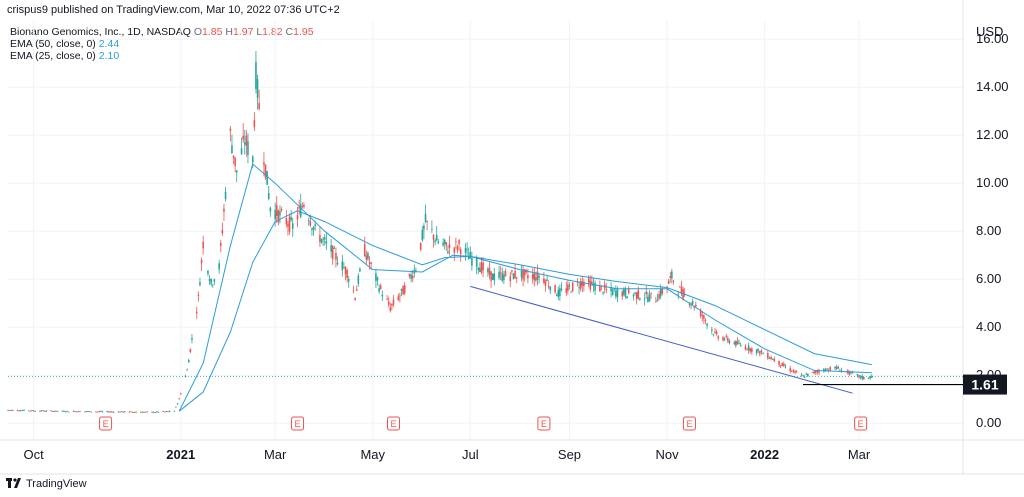 Image resolution: width=1024 pixels, height=497 pixels. Describe the element at coordinates (162, 56) in the screenshot. I see `legend-ema25-row: EMA (25, close, 0) 2.10` at that location.